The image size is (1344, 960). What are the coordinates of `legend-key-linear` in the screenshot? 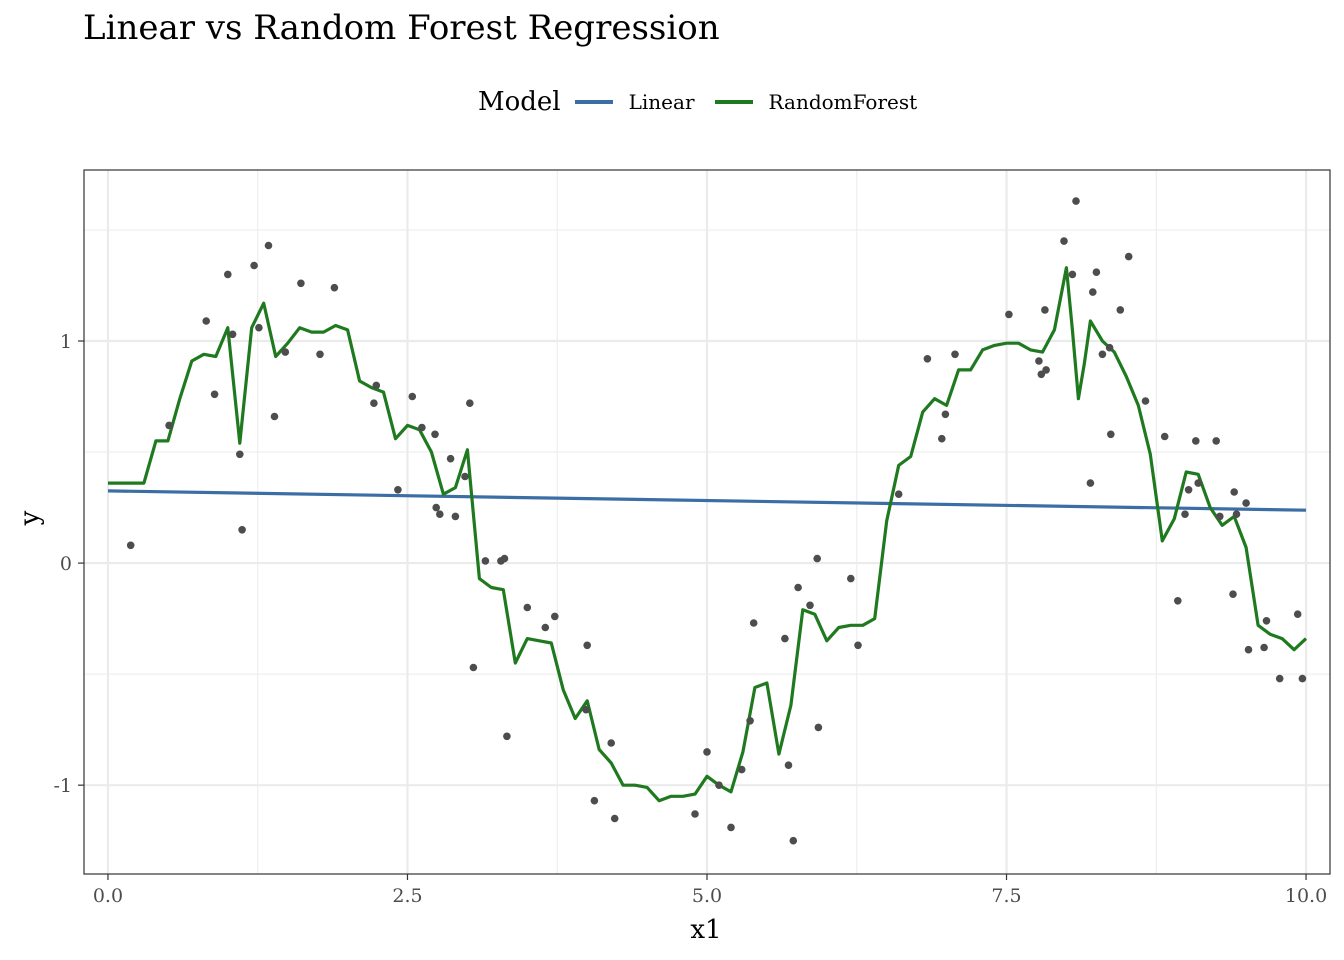 It's located at (593, 102).